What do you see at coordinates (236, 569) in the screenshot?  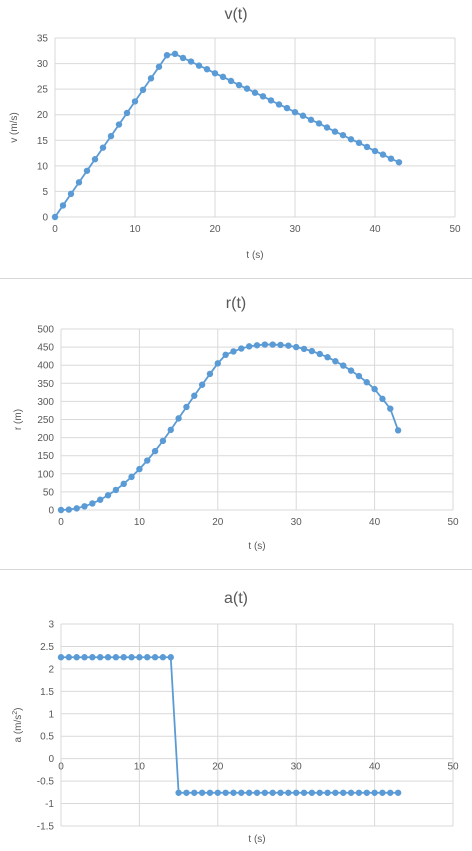 I see `divider` at bounding box center [236, 569].